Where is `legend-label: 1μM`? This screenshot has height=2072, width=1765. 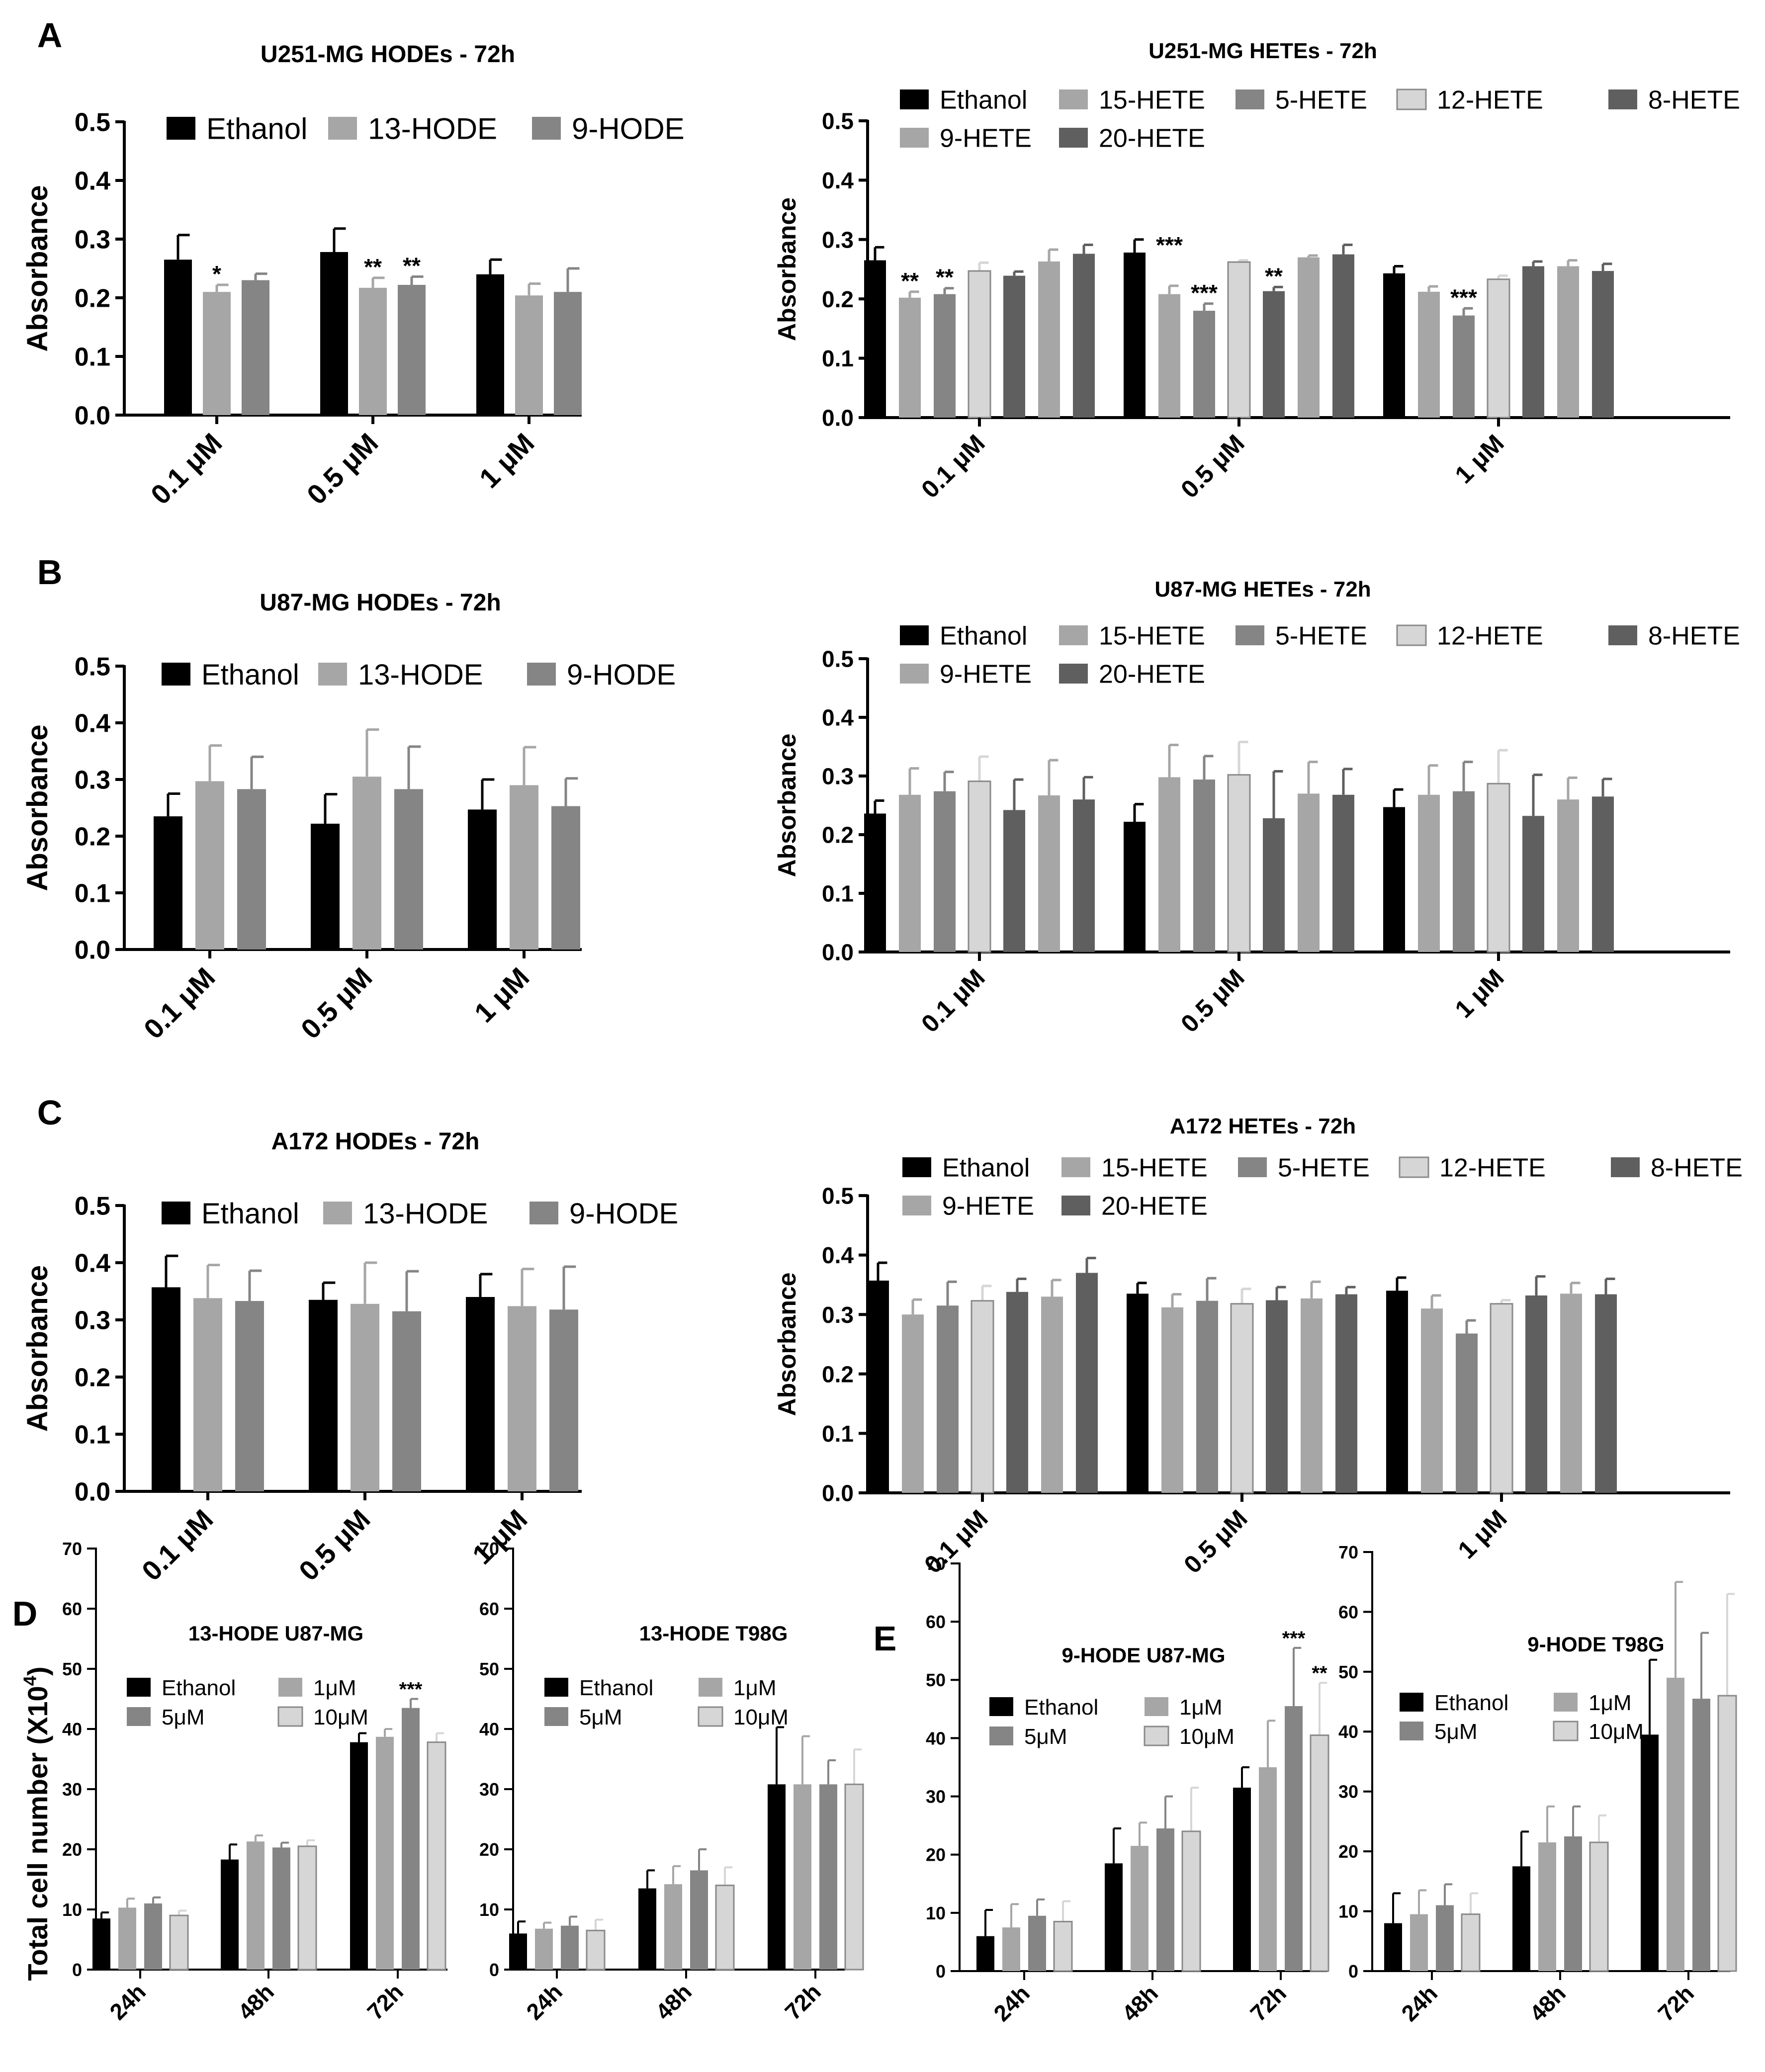
legend-label: 1μM is located at coordinates (335, 1688).